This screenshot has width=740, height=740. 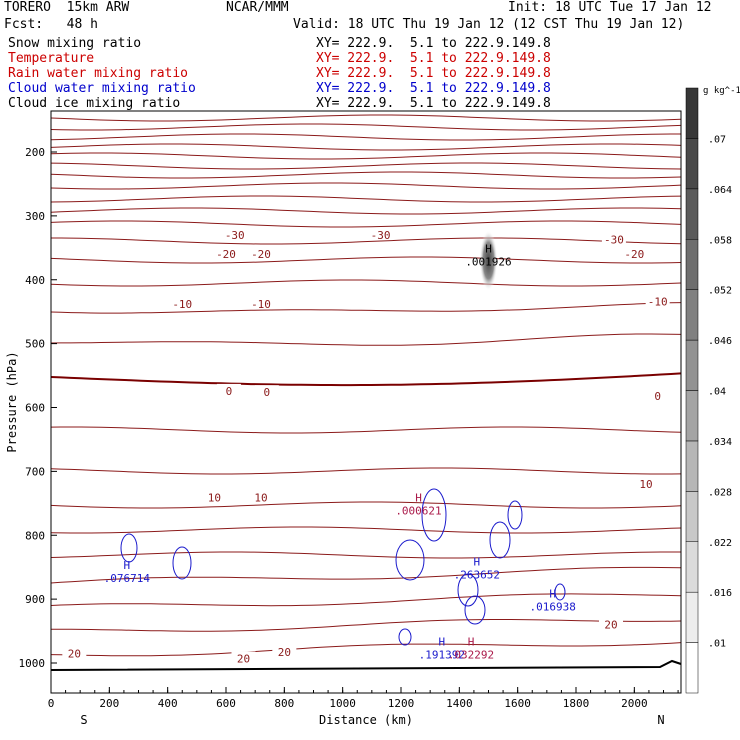 I want to click on temperature-label-1: -30, so click(x=381, y=235).